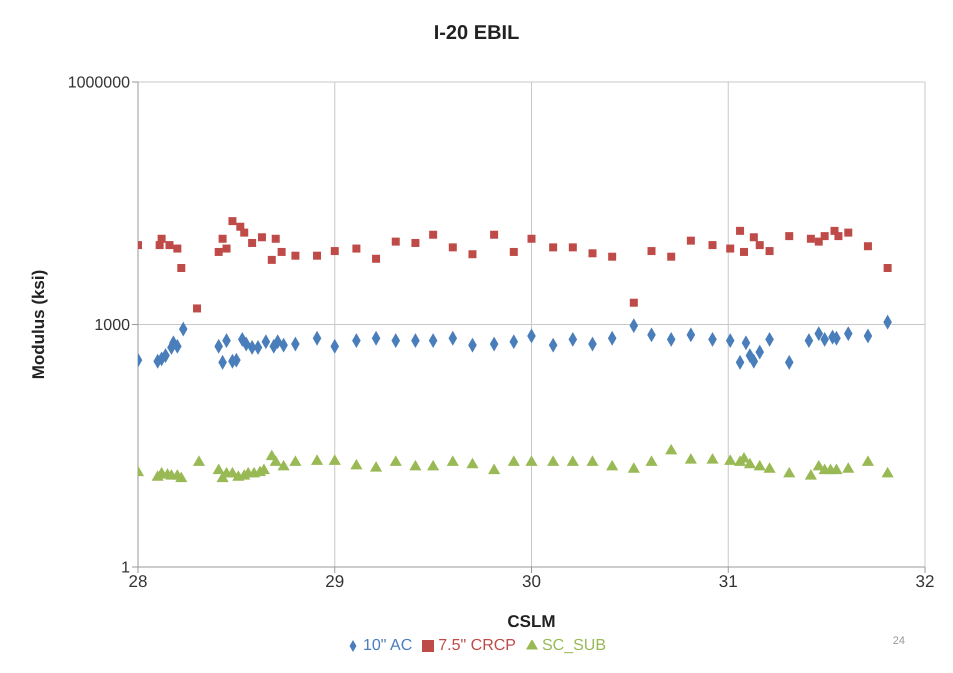  What do you see at coordinates (112, 325) in the screenshot?
I see `y-tick-label: 1000` at bounding box center [112, 325].